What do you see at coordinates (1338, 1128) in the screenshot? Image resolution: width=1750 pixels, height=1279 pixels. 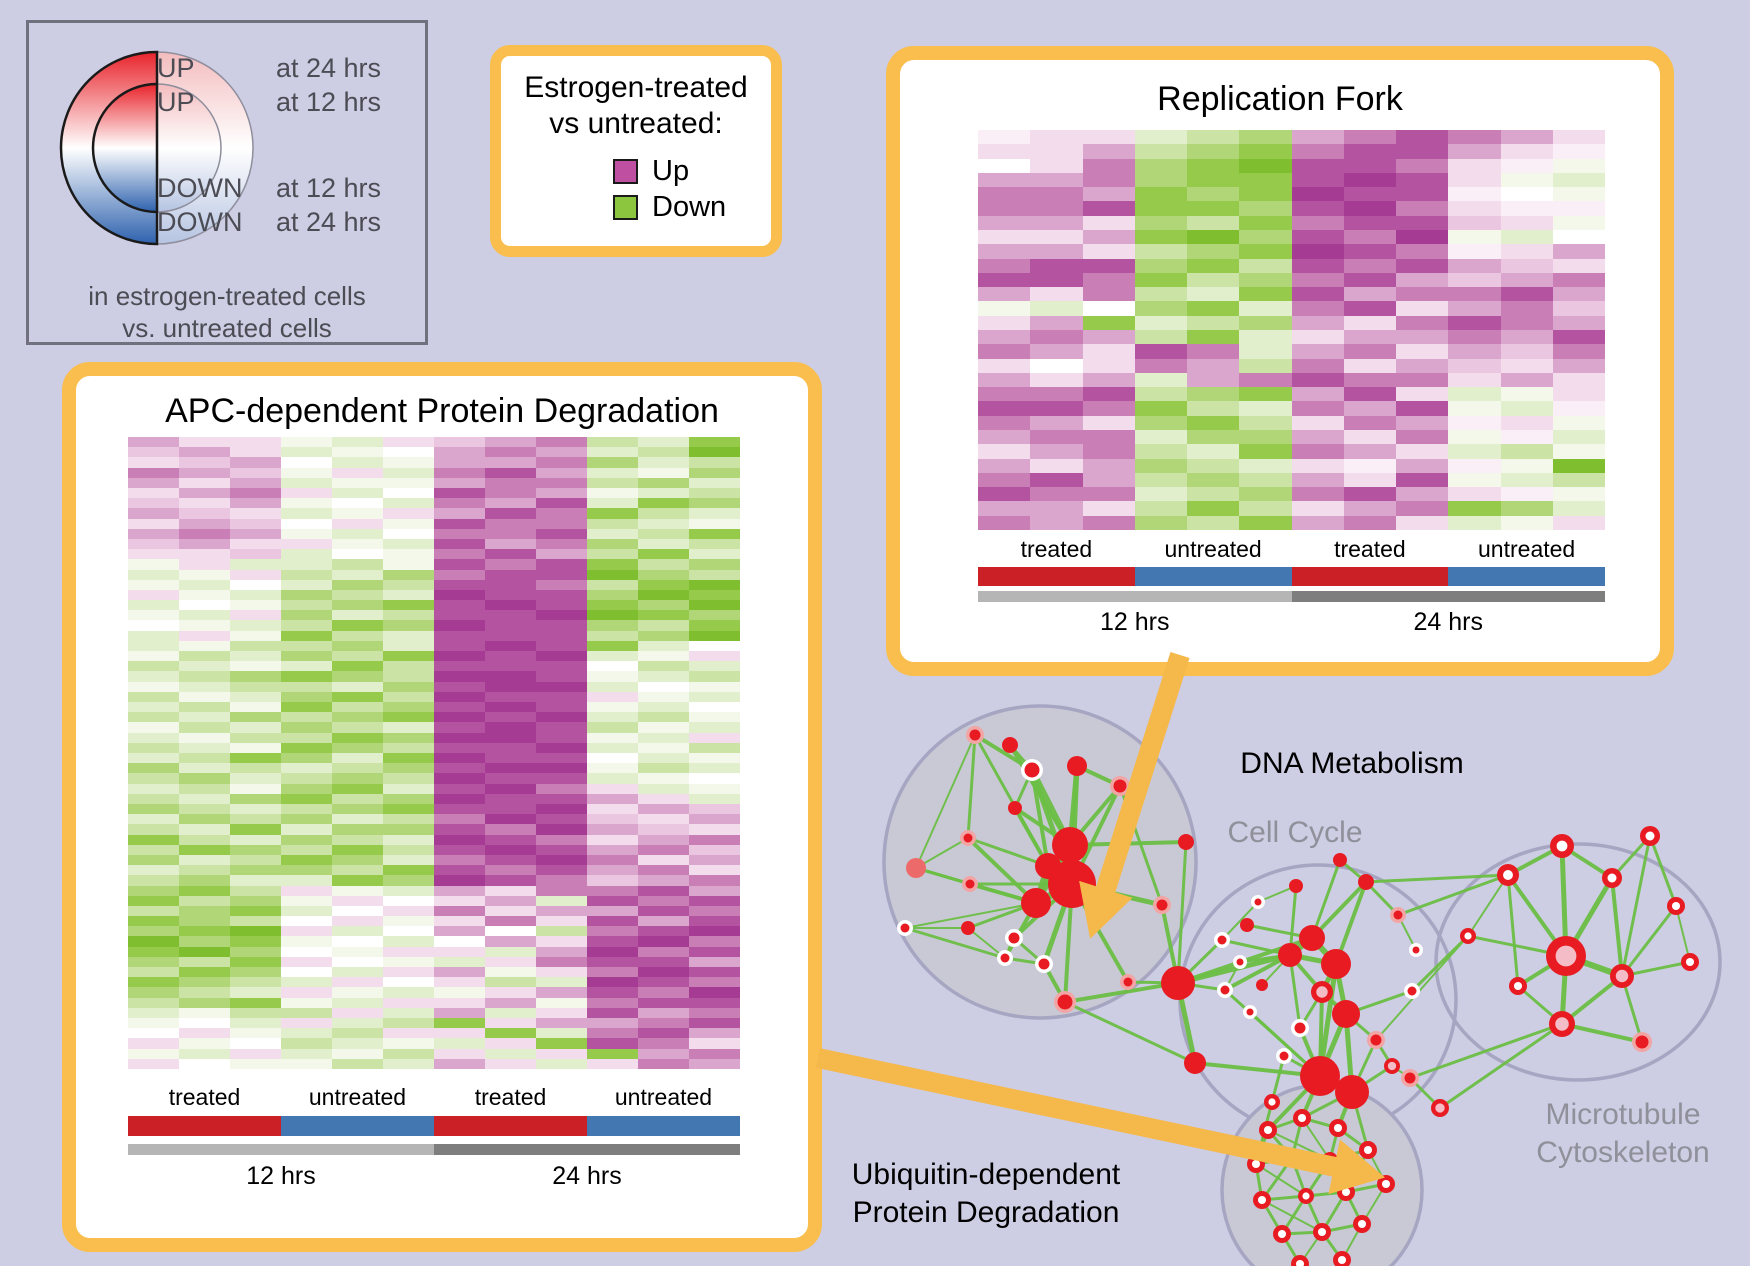 I see `gene-node-donut` at bounding box center [1338, 1128].